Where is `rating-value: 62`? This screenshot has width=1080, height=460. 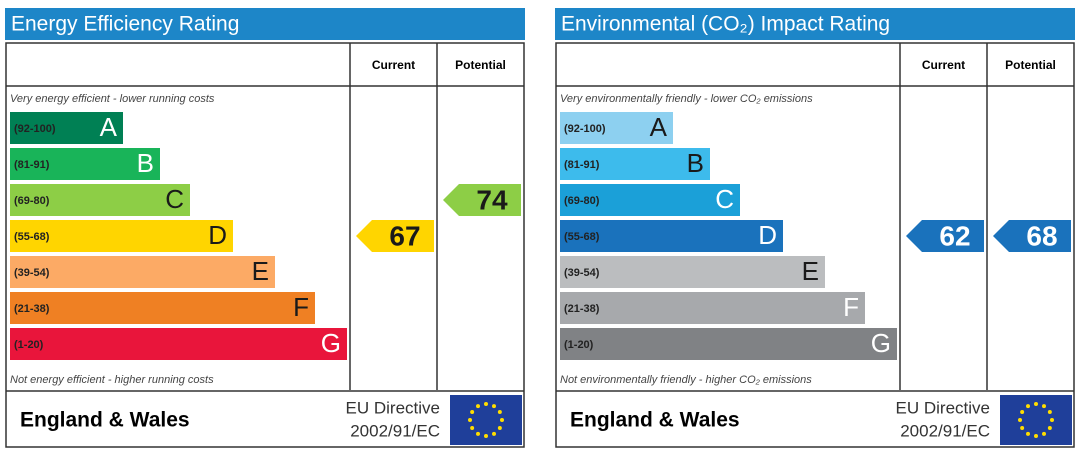 rating-value: 62 is located at coordinates (954, 235).